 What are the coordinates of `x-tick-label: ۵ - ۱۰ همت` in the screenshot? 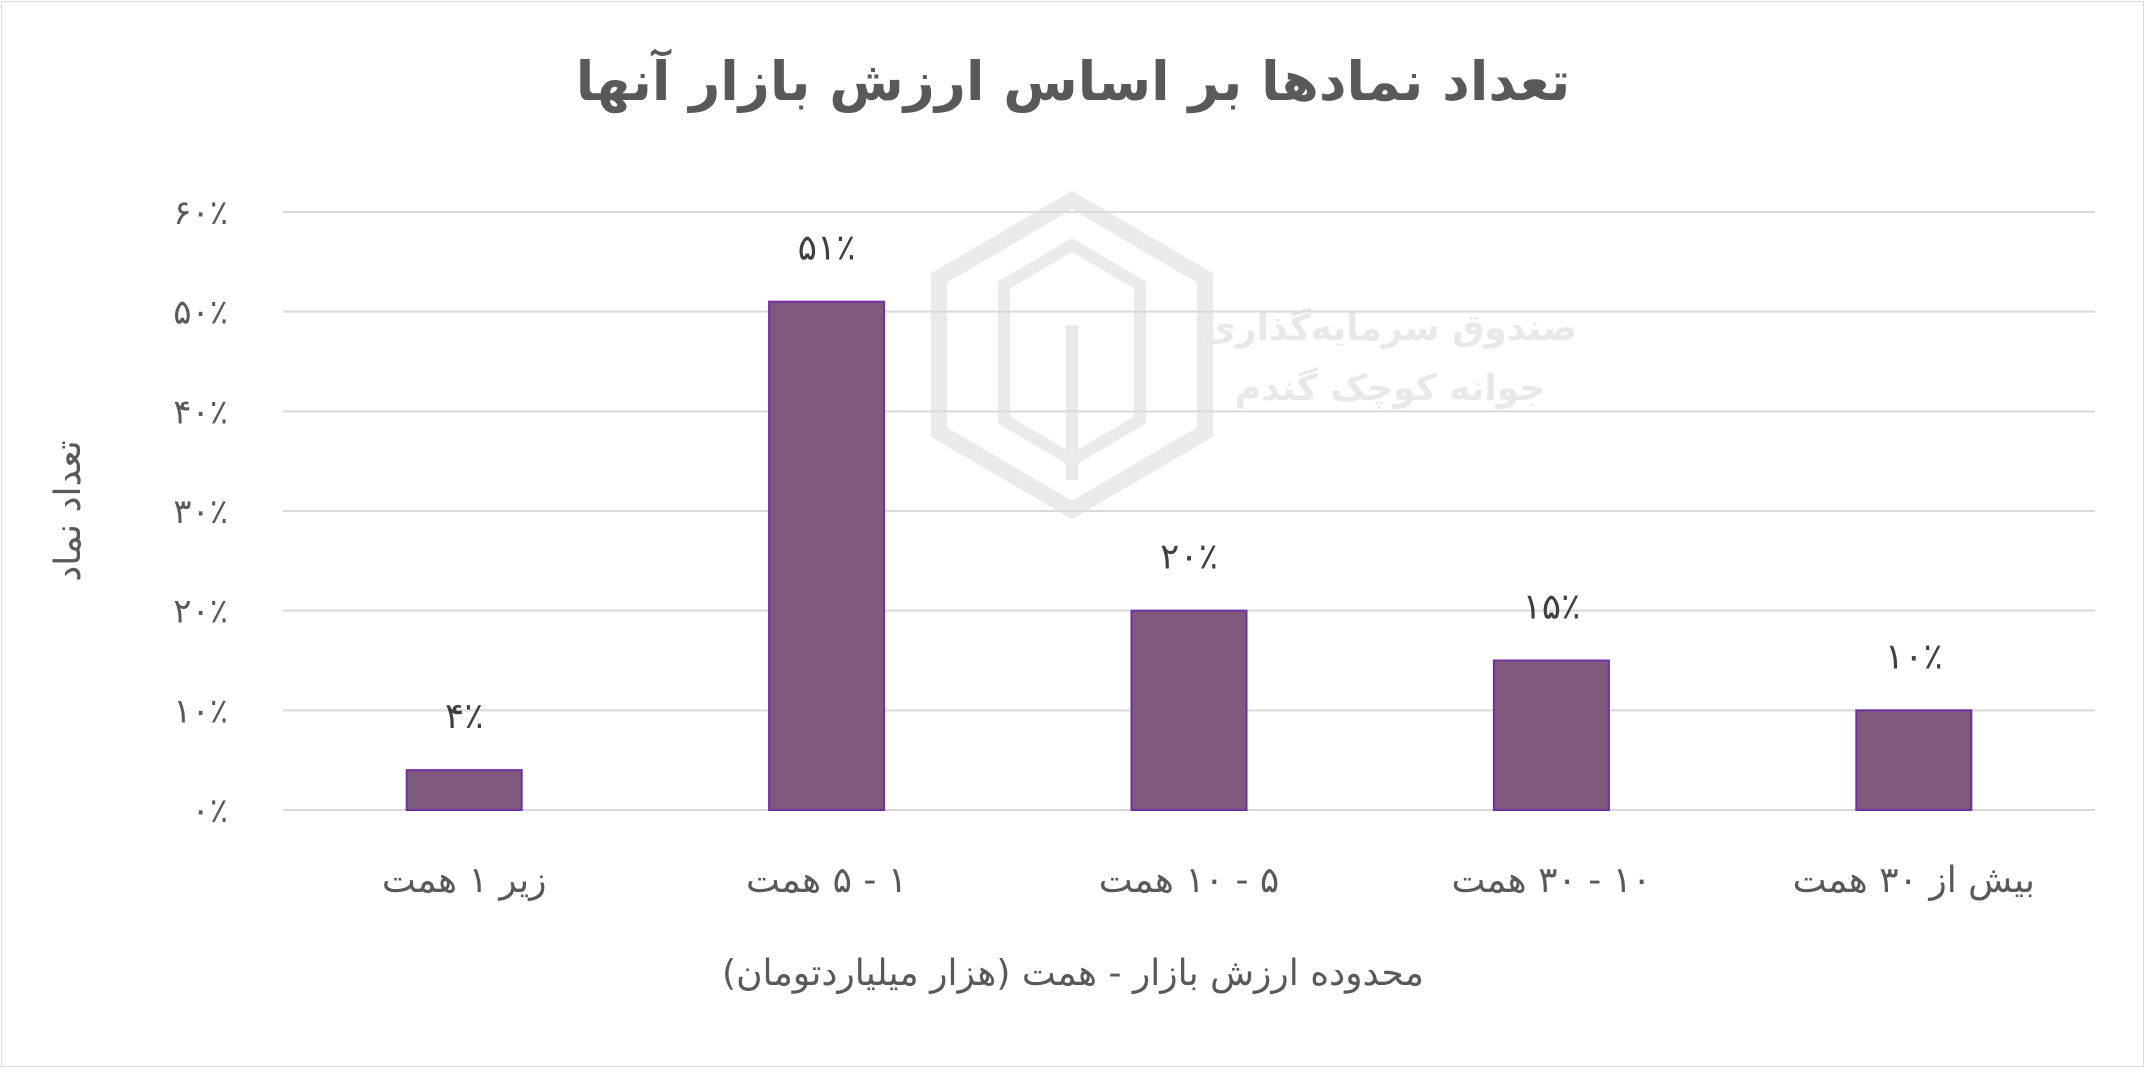 It's located at (1189, 880).